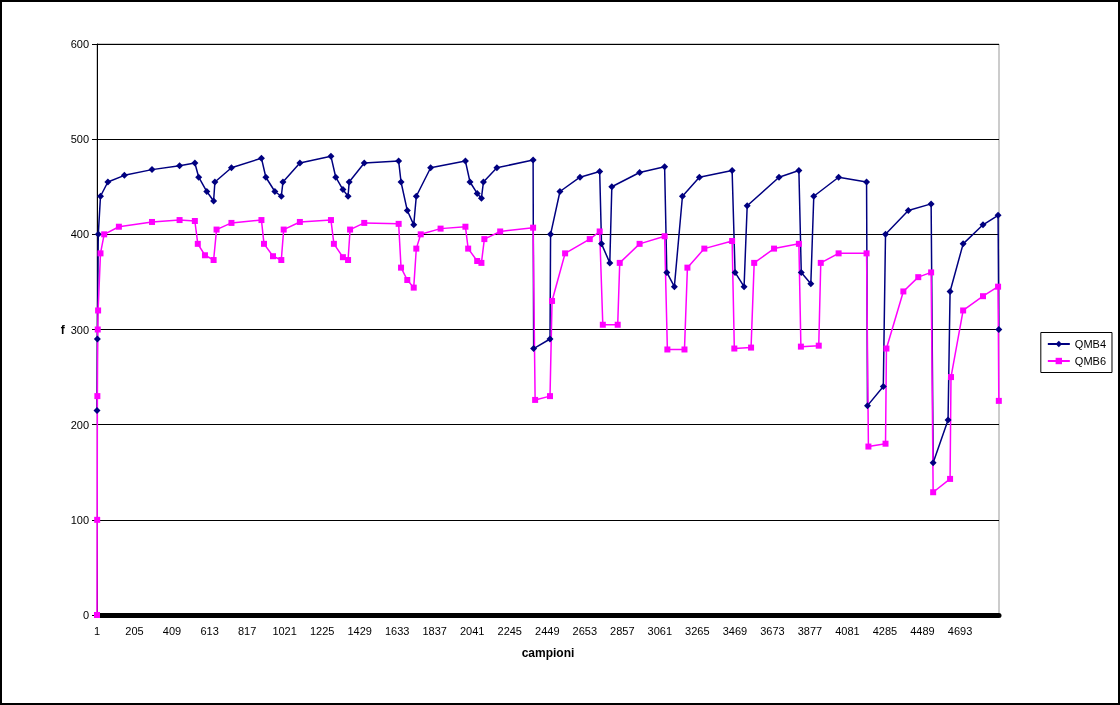 The height and width of the screenshot is (705, 1120). What do you see at coordinates (622, 630) in the screenshot?
I see `x-tick-label: 2857` at bounding box center [622, 630].